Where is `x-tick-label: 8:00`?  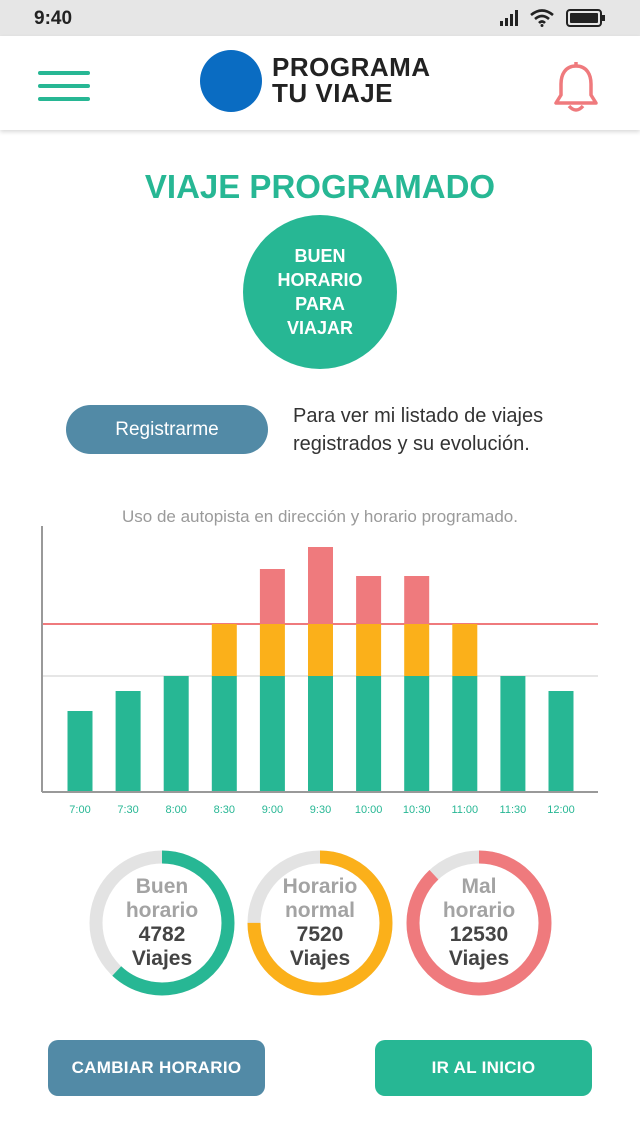
x-tick-label: 8:00 is located at coordinates (175, 810).